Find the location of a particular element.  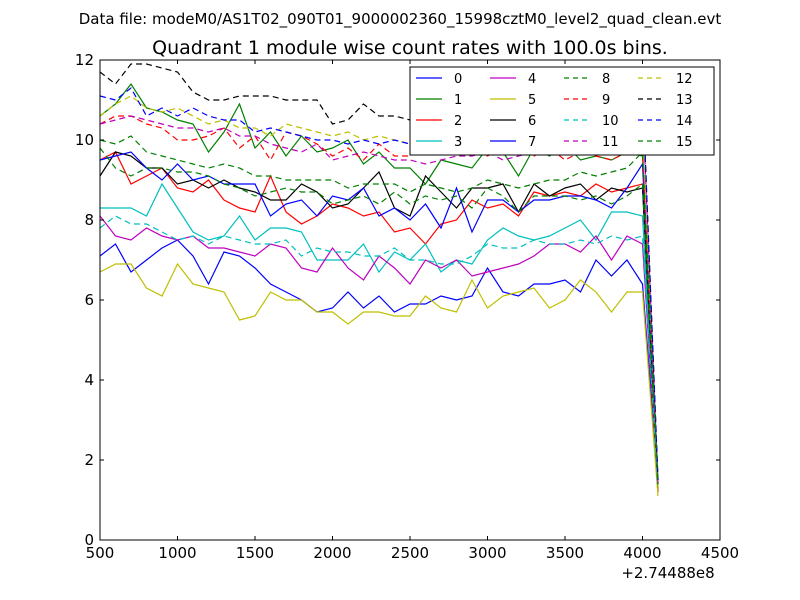

legend-label-13: 13 is located at coordinates (684, 100).